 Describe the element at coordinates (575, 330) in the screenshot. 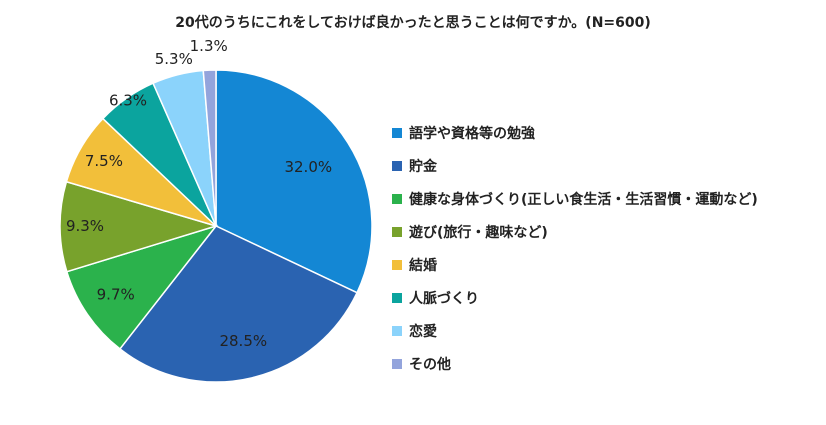

I see `legend-item: 恋愛` at that location.